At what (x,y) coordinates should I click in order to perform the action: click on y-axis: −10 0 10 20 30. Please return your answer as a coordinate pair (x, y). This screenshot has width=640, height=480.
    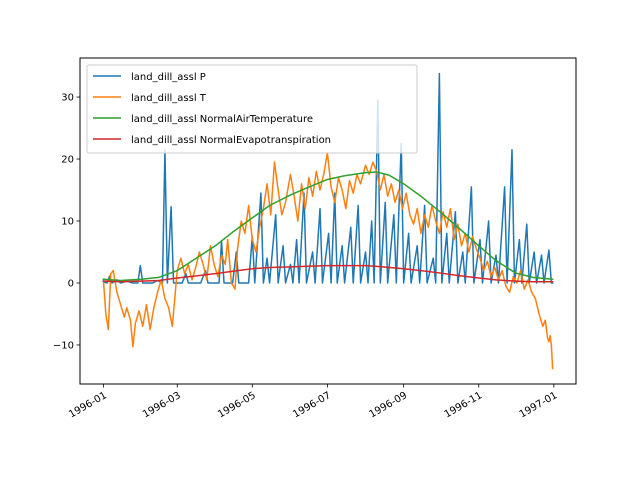
    Looking at the image, I should click on (66, 222).